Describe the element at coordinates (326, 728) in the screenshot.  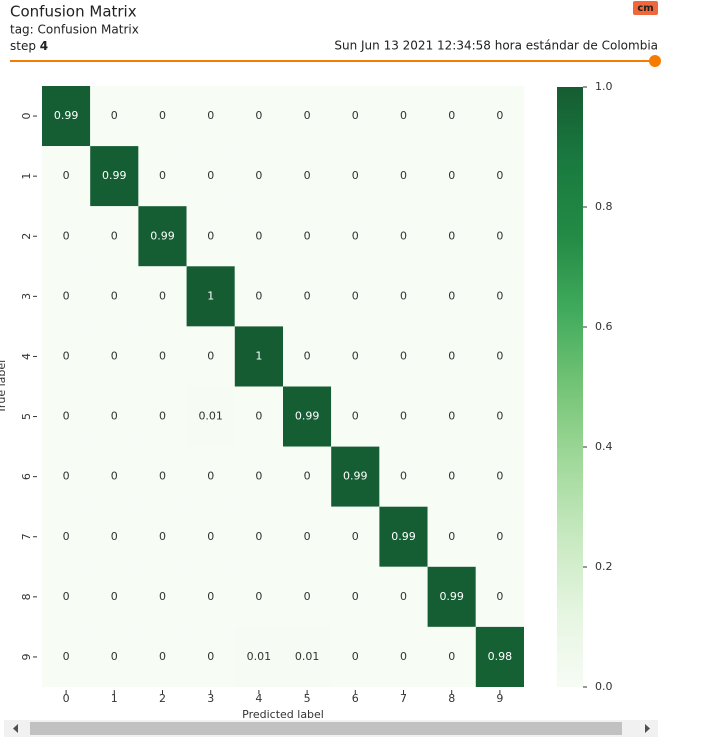
I see `scroll-thumb` at that location.